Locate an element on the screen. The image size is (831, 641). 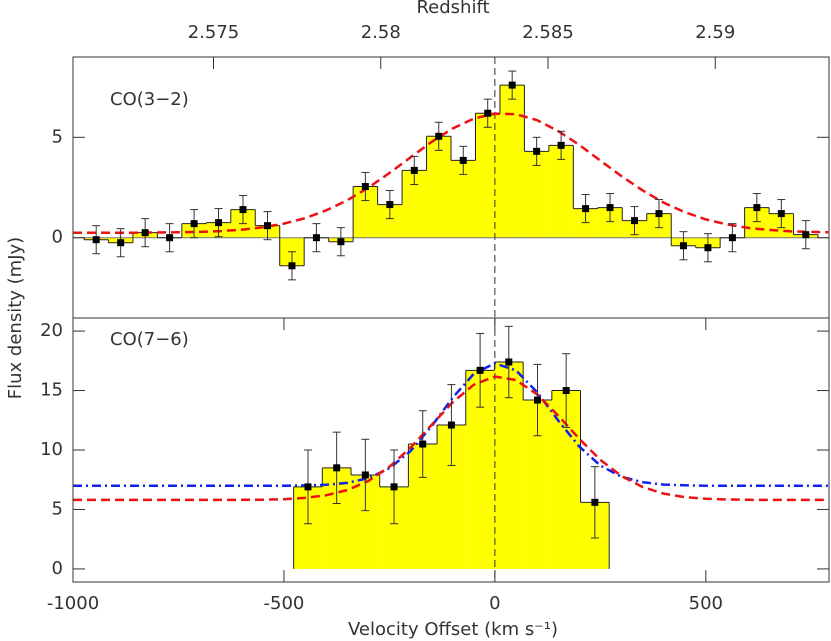
x-tick-label: 0 is located at coordinates (494, 603).